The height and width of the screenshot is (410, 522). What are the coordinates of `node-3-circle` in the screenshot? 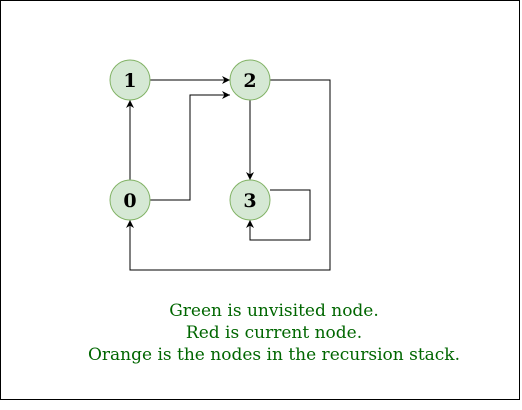 It's located at (250, 200).